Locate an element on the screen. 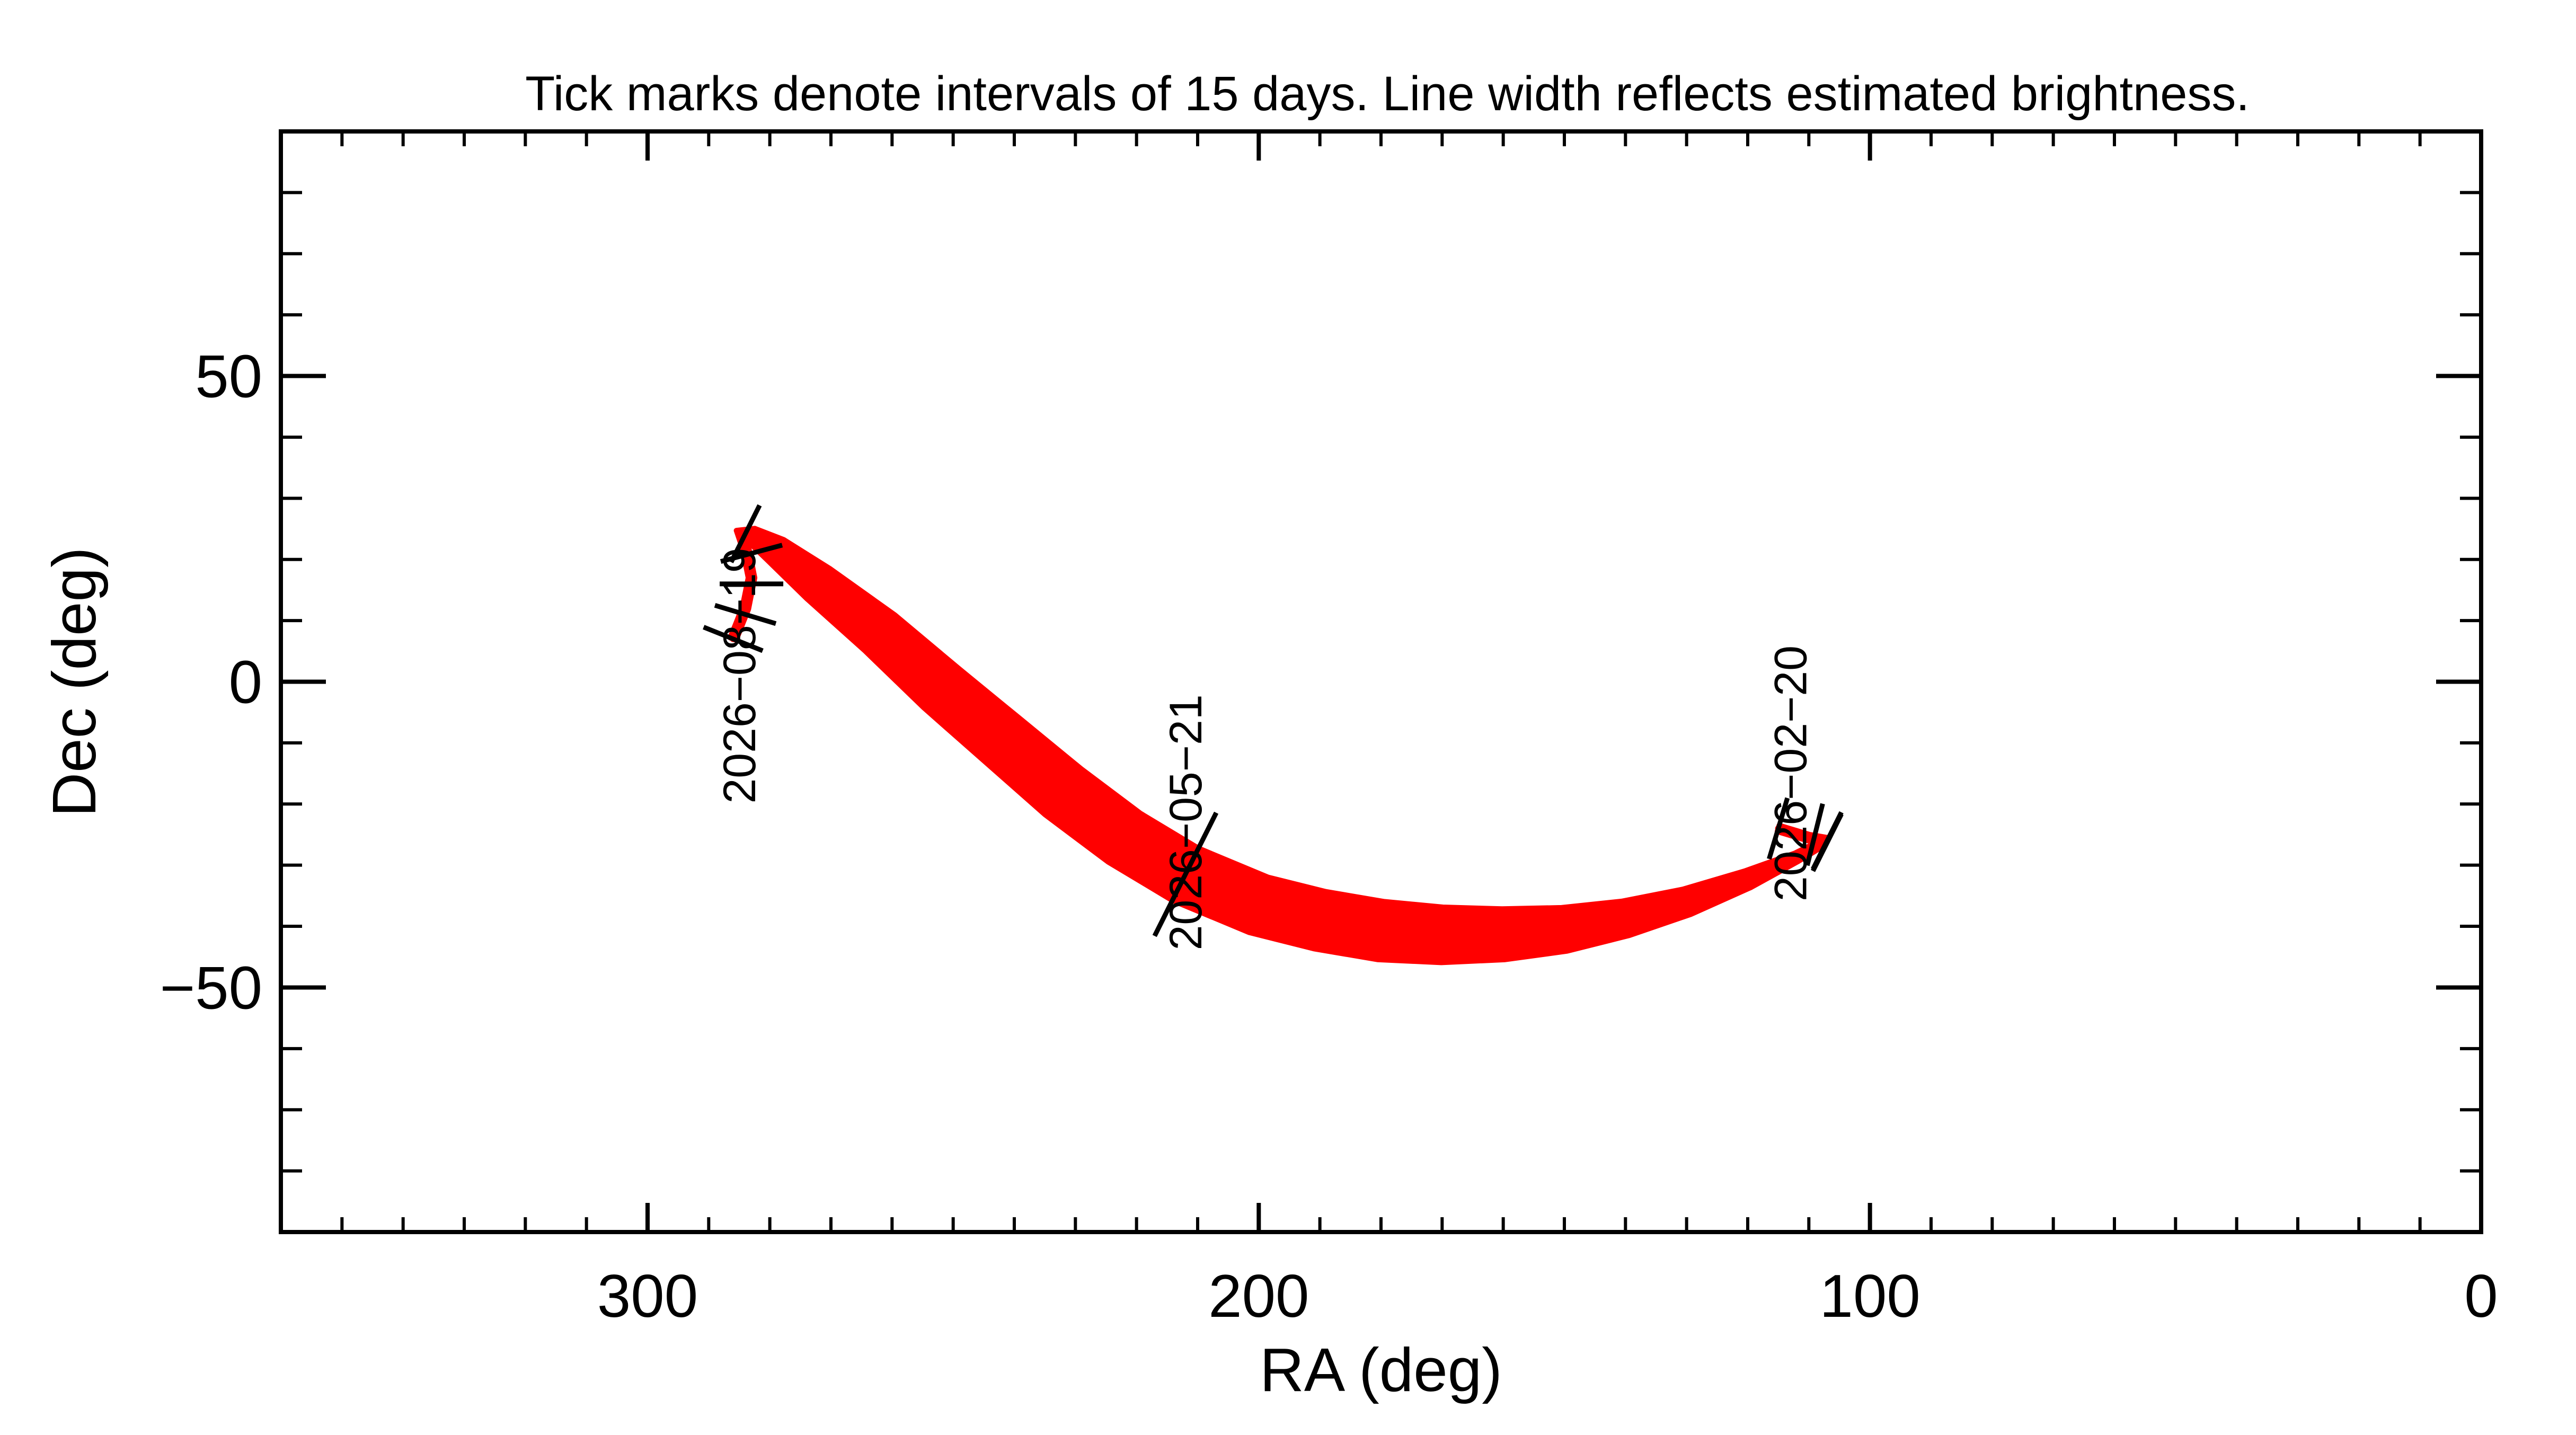 This screenshot has width=2576, height=1435. interval-tick-layer is located at coordinates (1273, 721).